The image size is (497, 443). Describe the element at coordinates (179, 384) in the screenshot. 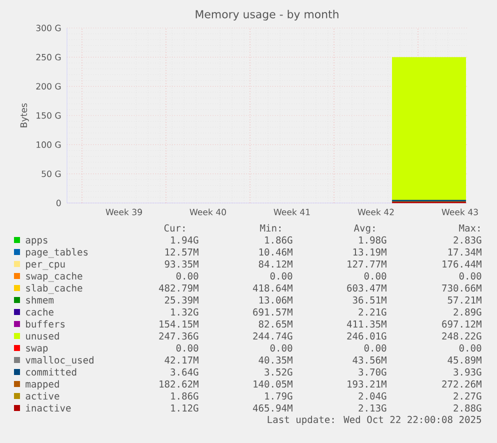

I see `text: 182.62M` at that location.